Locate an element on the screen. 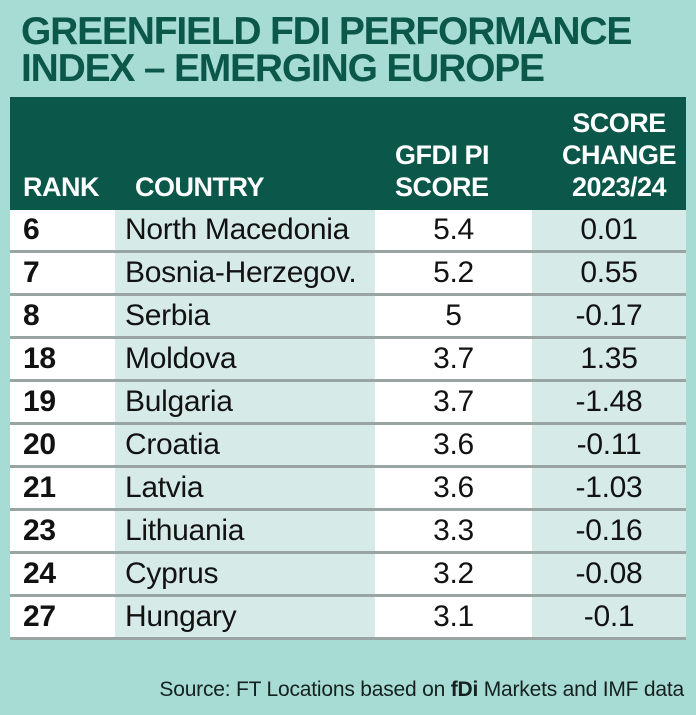 This screenshot has height=715, width=696. header-gfdi-pi-score: GFDI PI SCORE is located at coordinates (442, 171).